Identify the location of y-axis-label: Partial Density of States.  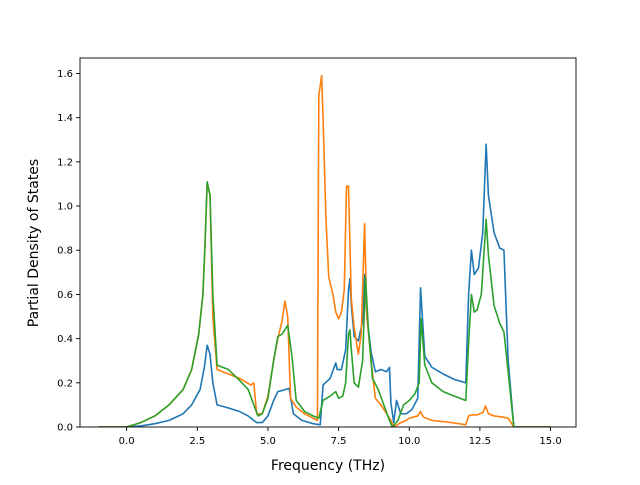
(34, 243).